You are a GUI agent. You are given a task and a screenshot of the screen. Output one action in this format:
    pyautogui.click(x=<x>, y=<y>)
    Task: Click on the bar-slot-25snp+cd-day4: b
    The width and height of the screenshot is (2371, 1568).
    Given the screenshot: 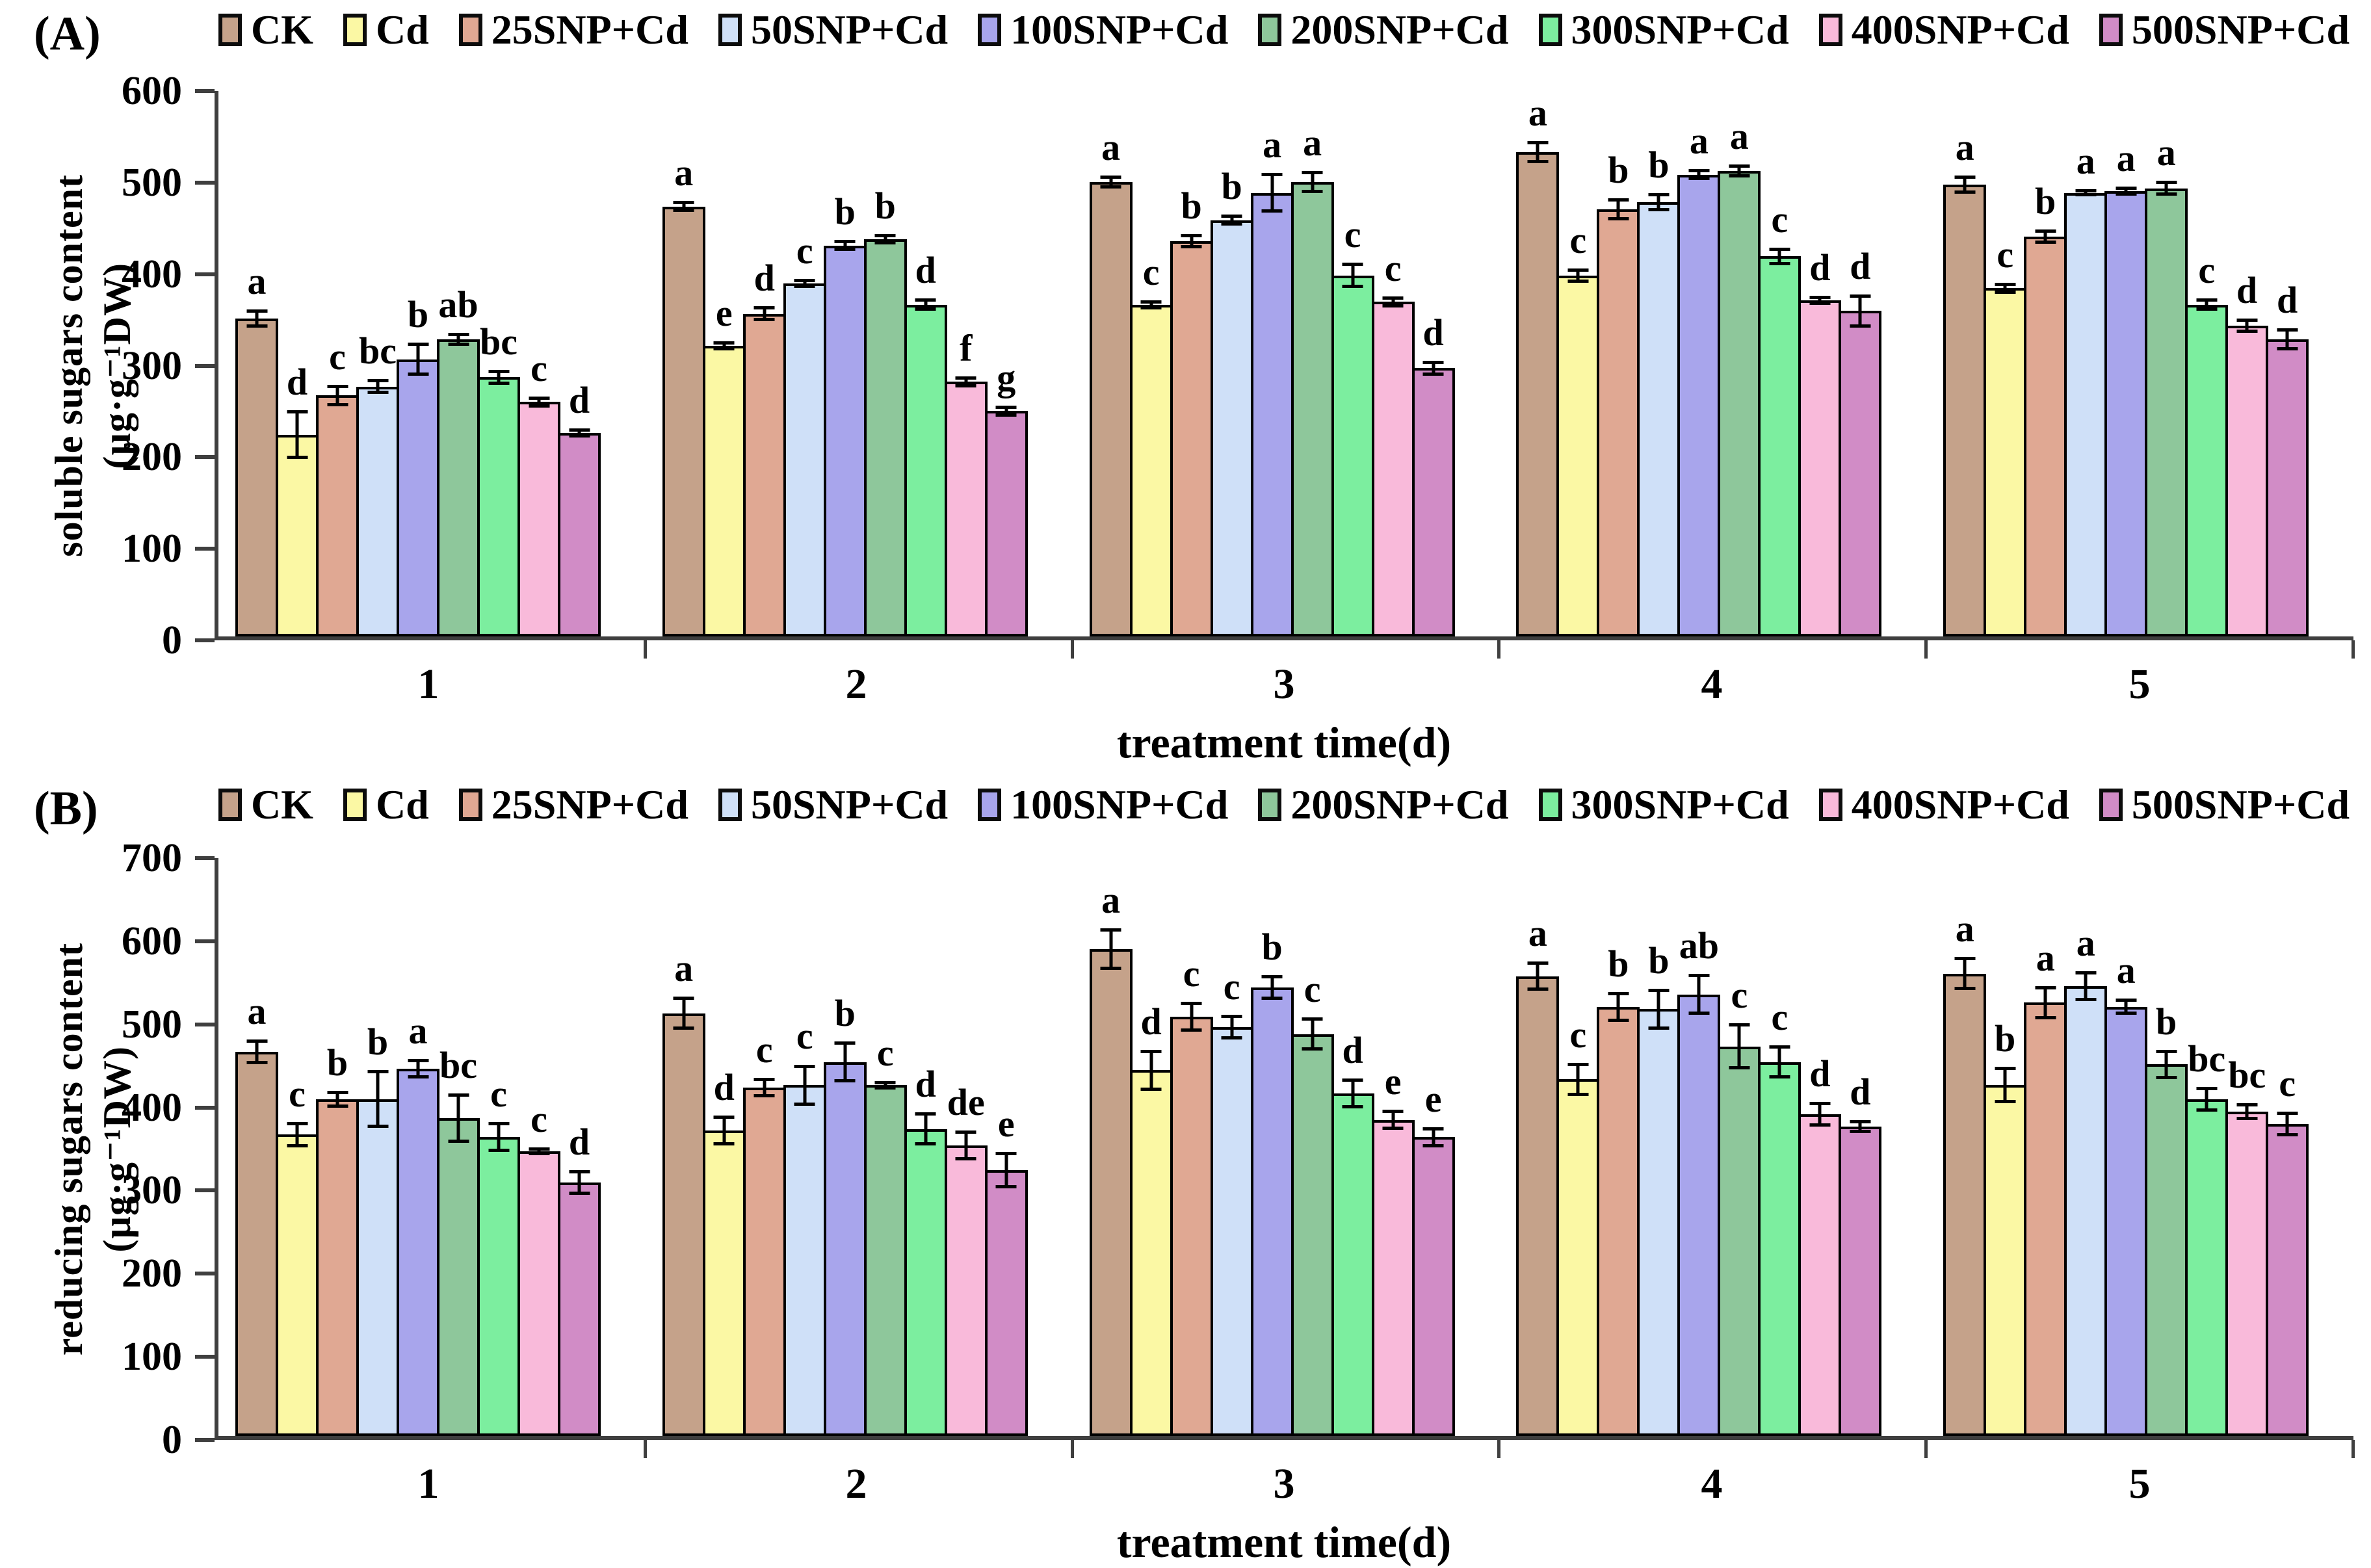 What is the action you would take?
    pyautogui.click(x=1618, y=364)
    